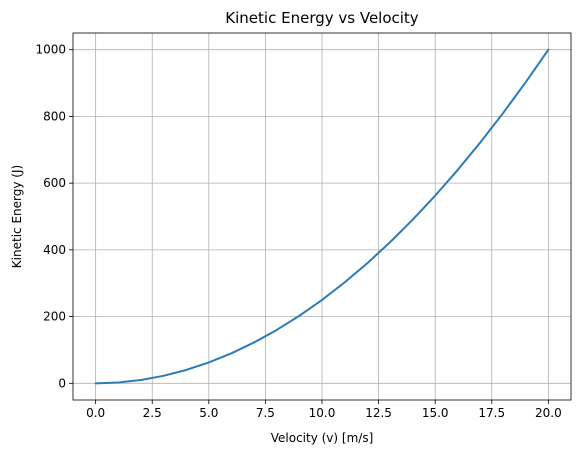 This screenshot has width=580, height=455. I want to click on y-axis-label: Kinetic Energy (J), so click(17, 216).